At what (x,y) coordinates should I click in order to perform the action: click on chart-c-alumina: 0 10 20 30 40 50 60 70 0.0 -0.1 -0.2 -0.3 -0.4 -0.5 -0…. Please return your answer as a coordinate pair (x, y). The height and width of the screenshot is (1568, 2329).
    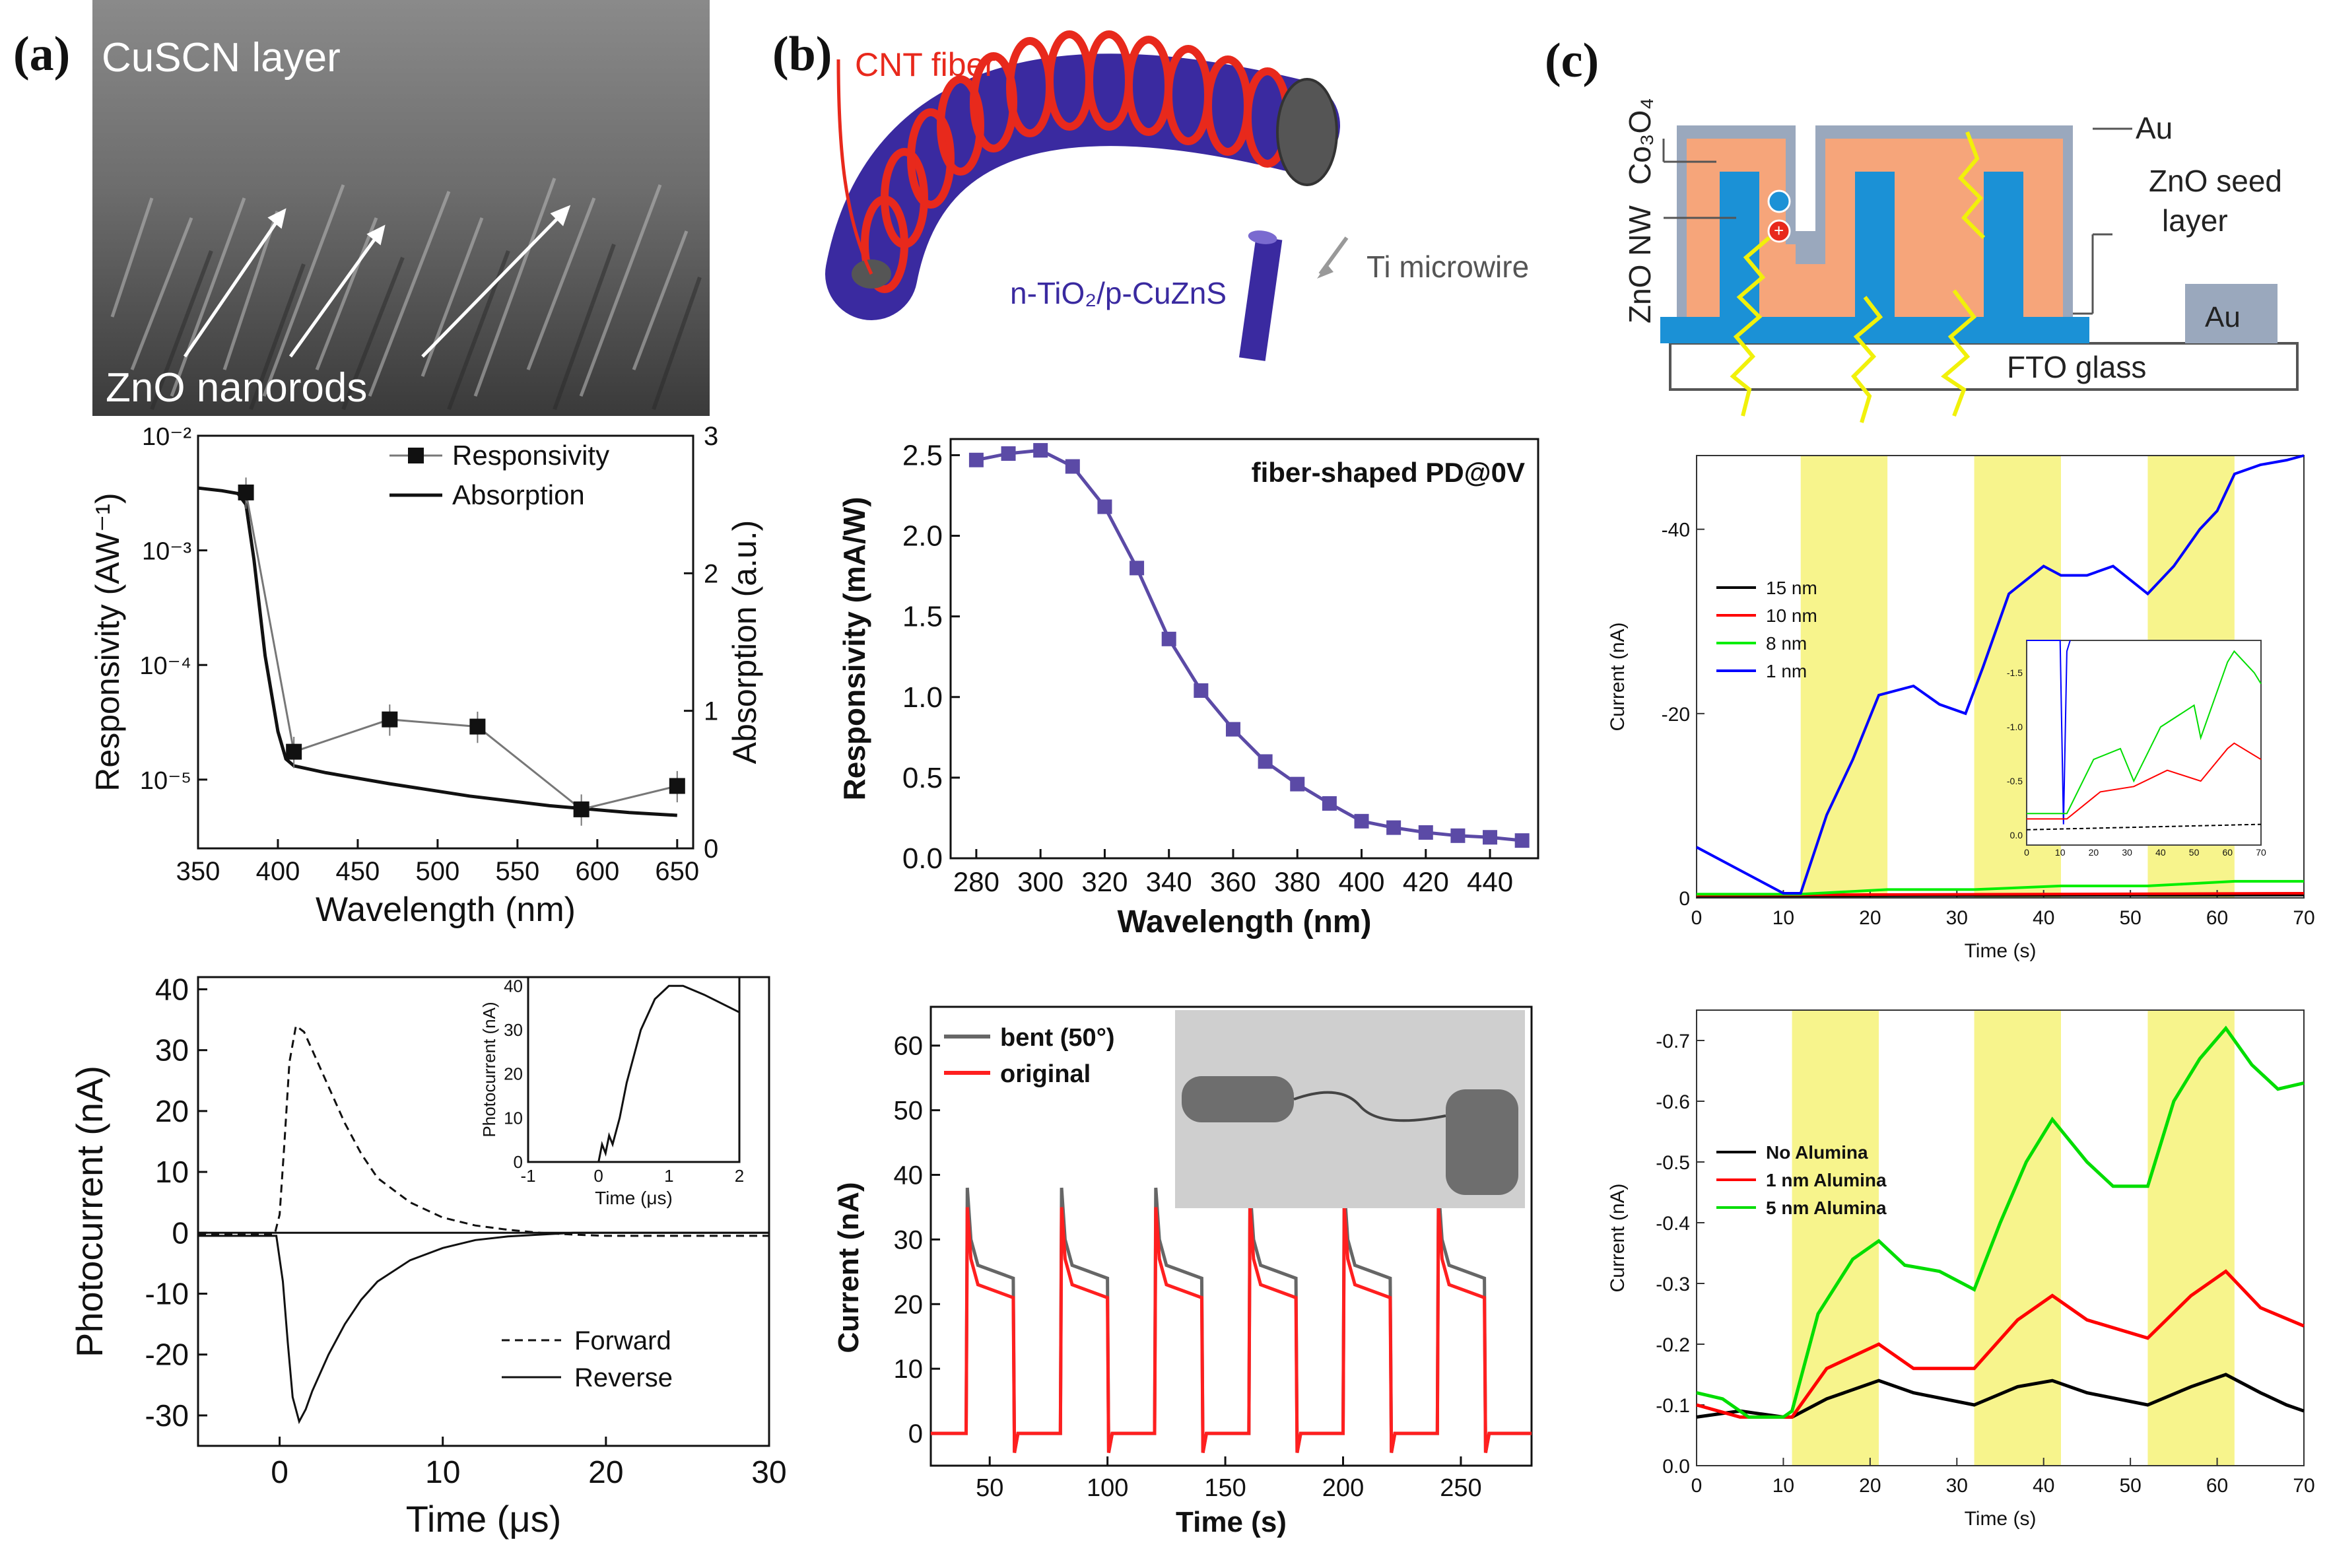
    Looking at the image, I should click on (1961, 1269).